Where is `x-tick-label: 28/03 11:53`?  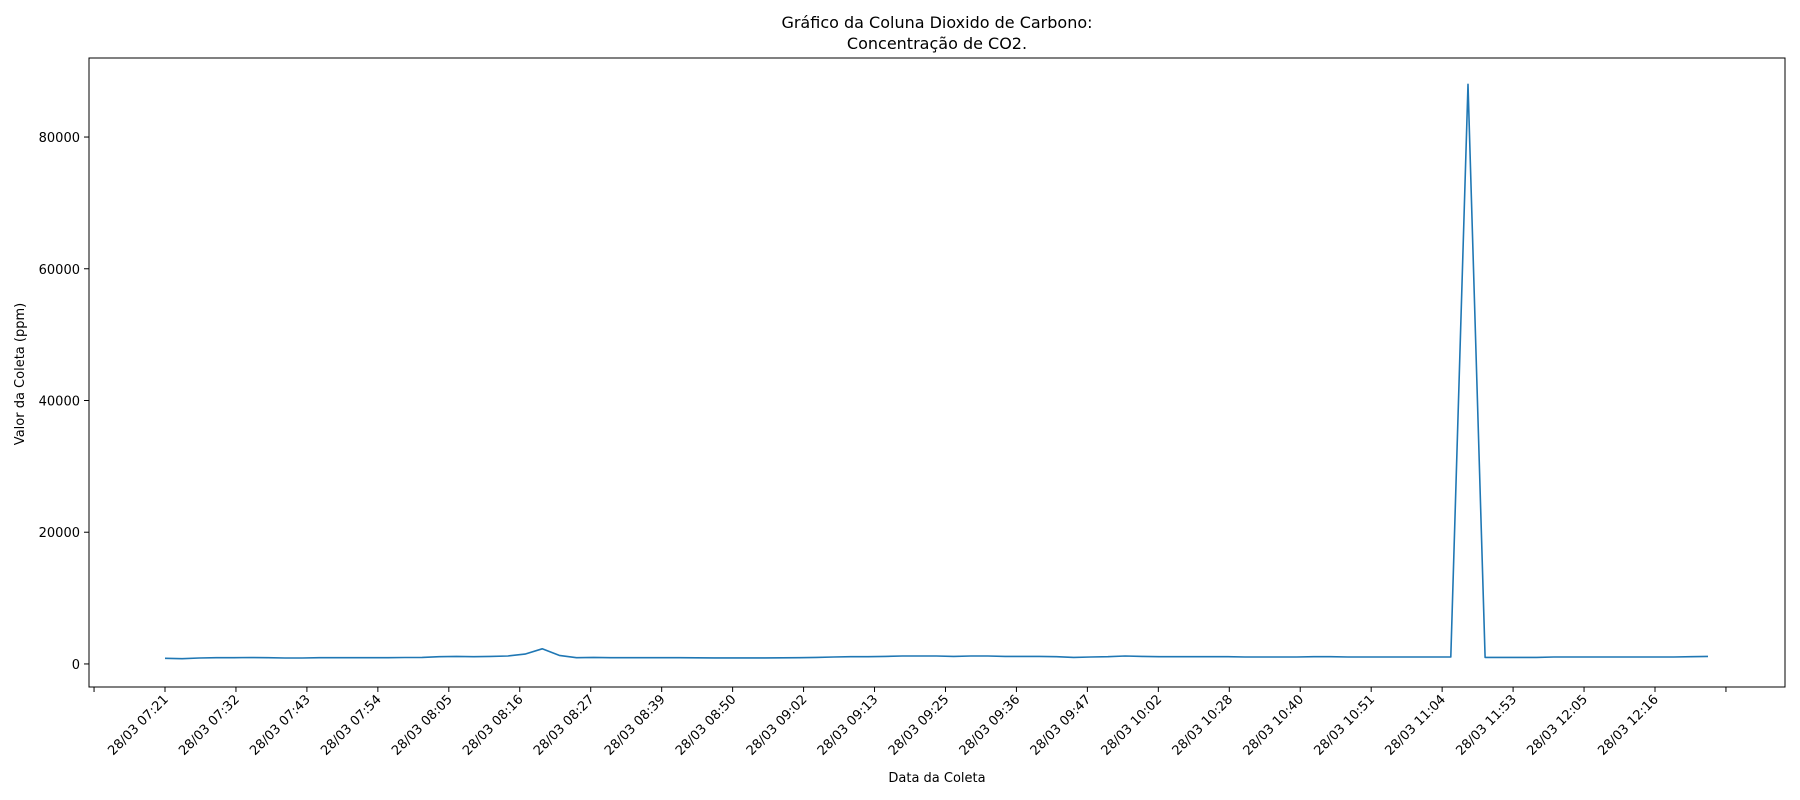 x-tick-label: 28/03 11:53 is located at coordinates (1486, 725).